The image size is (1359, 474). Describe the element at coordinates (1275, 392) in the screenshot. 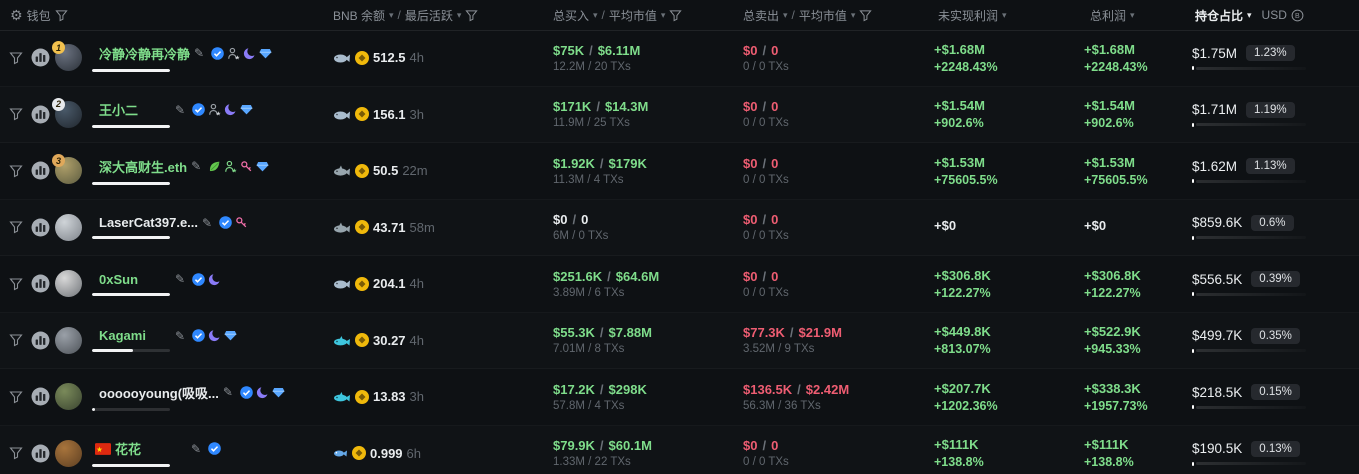

I see `holdings-pct-badge: 0.15%` at that location.